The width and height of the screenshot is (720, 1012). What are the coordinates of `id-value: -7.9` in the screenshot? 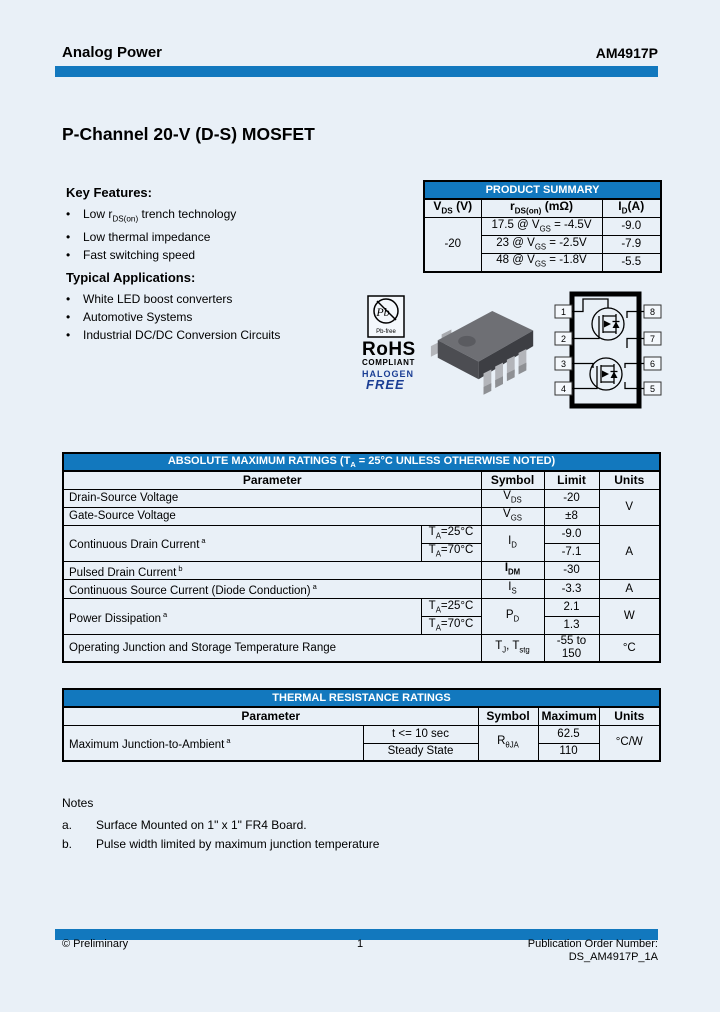 It's located at (631, 245).